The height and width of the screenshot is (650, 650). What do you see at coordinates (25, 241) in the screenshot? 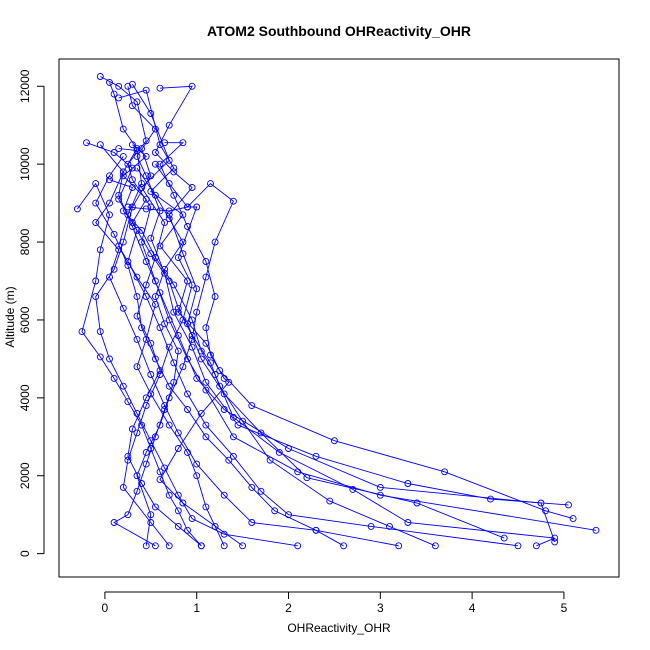
I see `y-tick-label: 8000` at bounding box center [25, 241].